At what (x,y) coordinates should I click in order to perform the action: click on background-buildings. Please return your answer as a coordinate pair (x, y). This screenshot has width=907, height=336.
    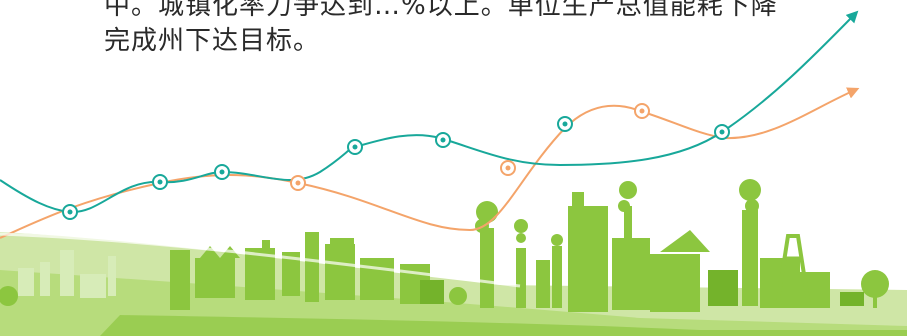
    Looking at the image, I should click on (67, 274).